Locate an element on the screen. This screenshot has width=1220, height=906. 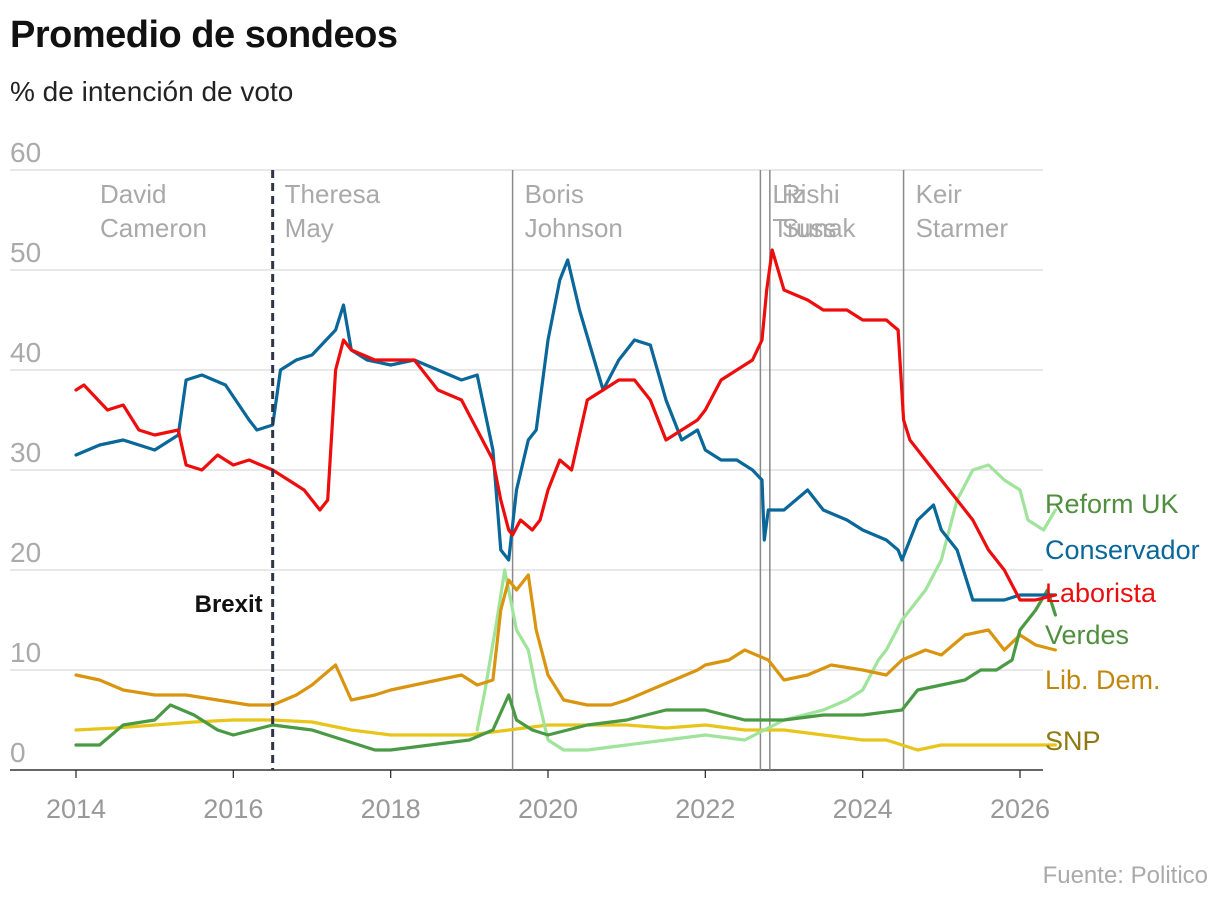
series-line-verdes is located at coordinates (565, 670).